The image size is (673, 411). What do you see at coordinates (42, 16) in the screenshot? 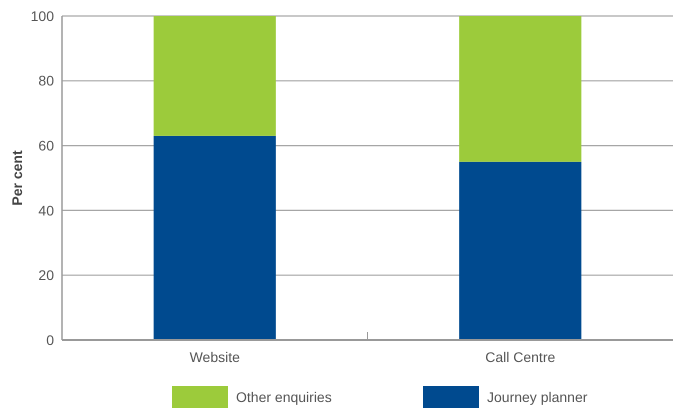
I see `y-tick-label: 100` at bounding box center [42, 16].